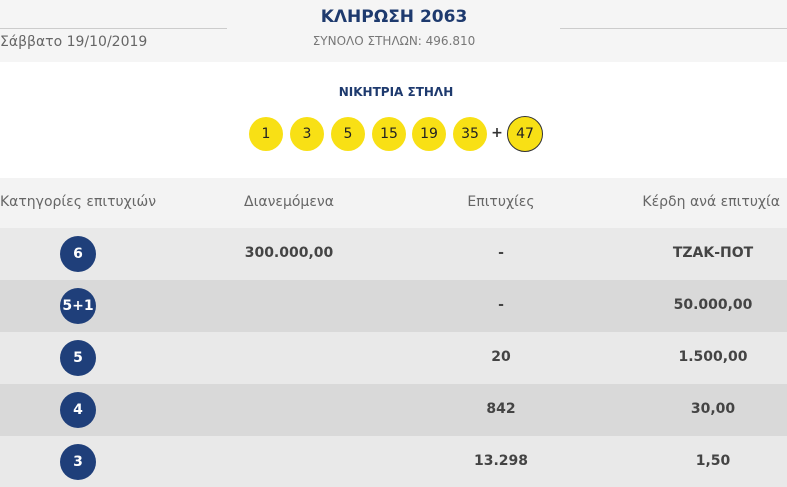 This screenshot has height=487, width=787. Describe the element at coordinates (266, 134) in the screenshot. I see `ball: 1` at that location.